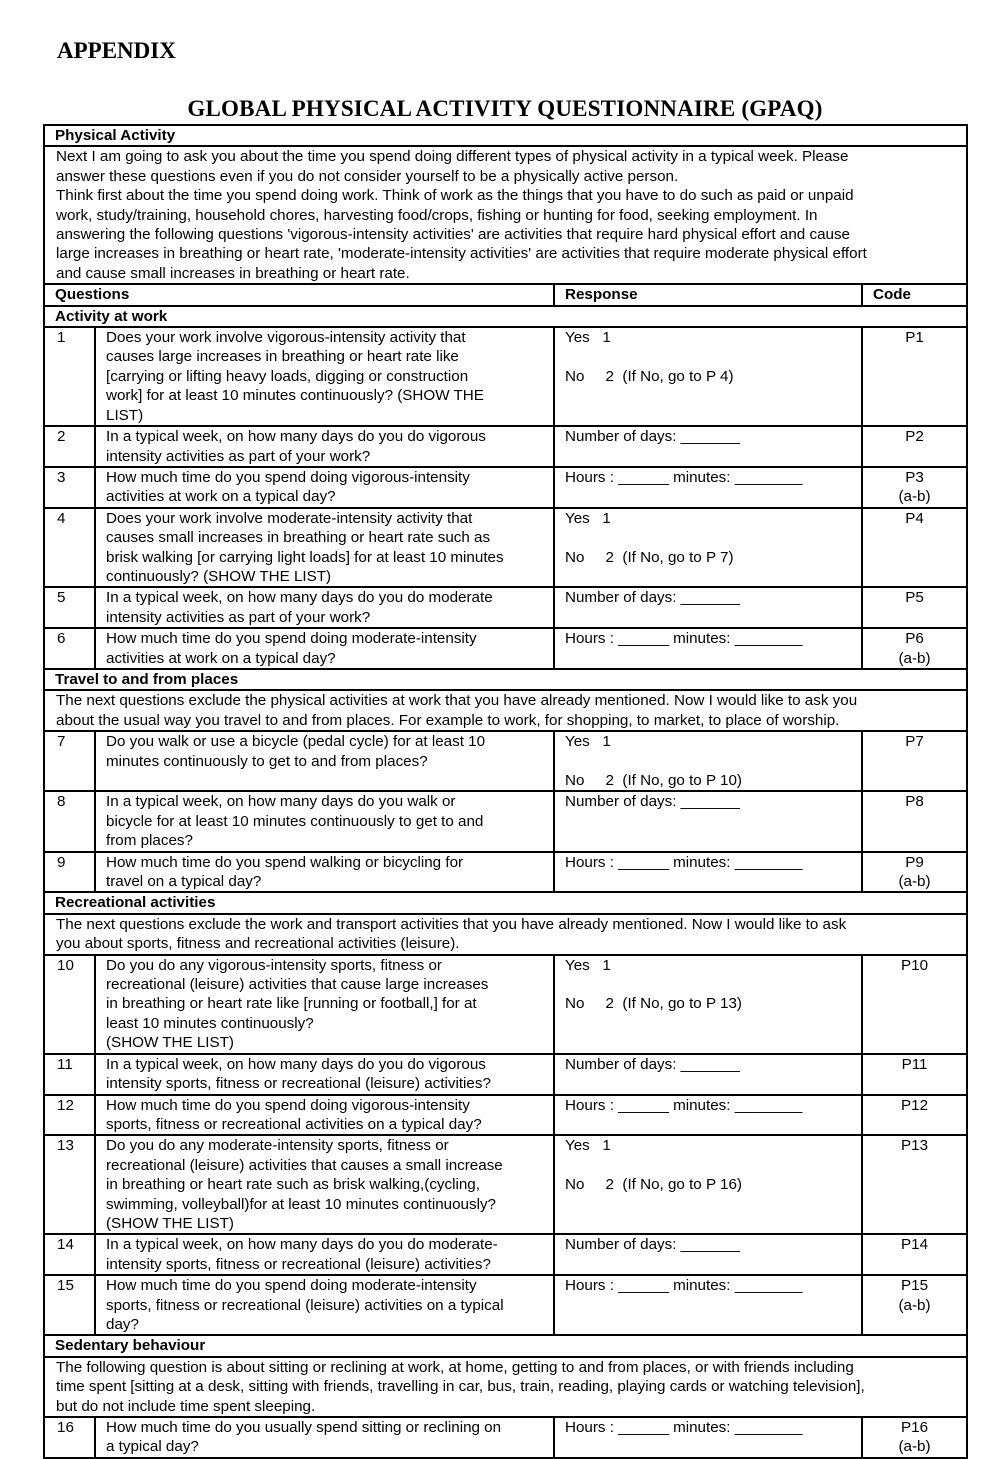  I want to click on question-number: 11, so click(69, 1074).